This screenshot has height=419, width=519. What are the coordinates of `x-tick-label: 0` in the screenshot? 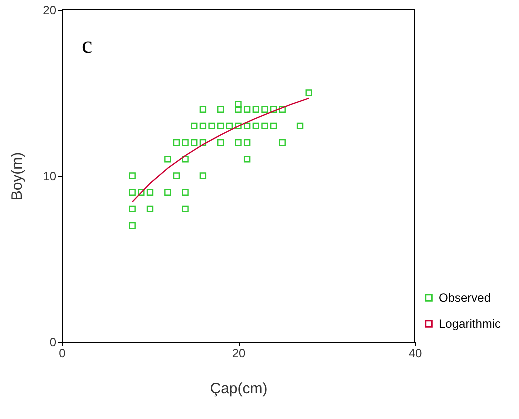 It's located at (62, 353).